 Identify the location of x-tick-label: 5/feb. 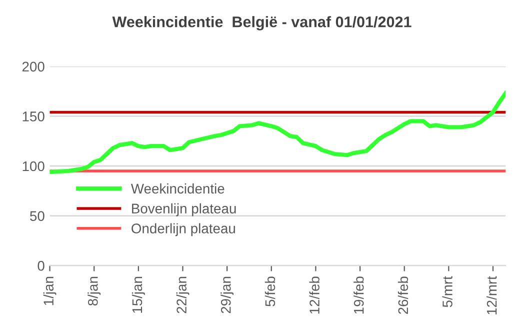
(270, 291).